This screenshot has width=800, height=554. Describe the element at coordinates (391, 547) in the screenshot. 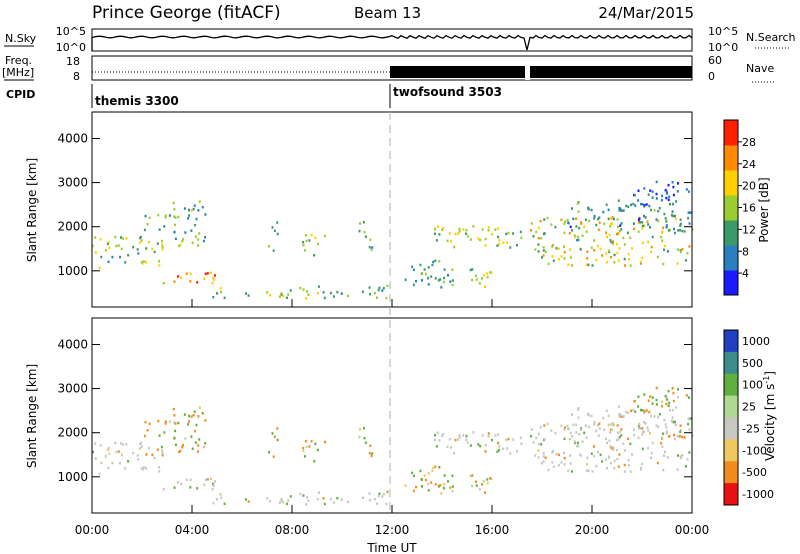

I see `x-axis-label: Time UT` at that location.